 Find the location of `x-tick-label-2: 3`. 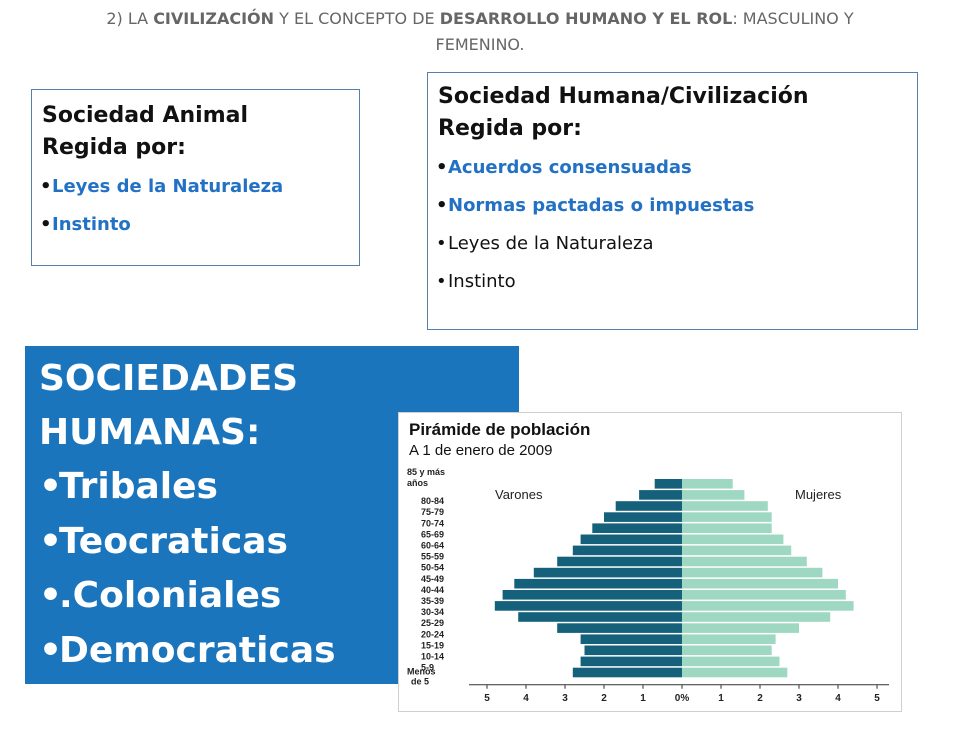

x-tick-label-2: 3 is located at coordinates (565, 698).